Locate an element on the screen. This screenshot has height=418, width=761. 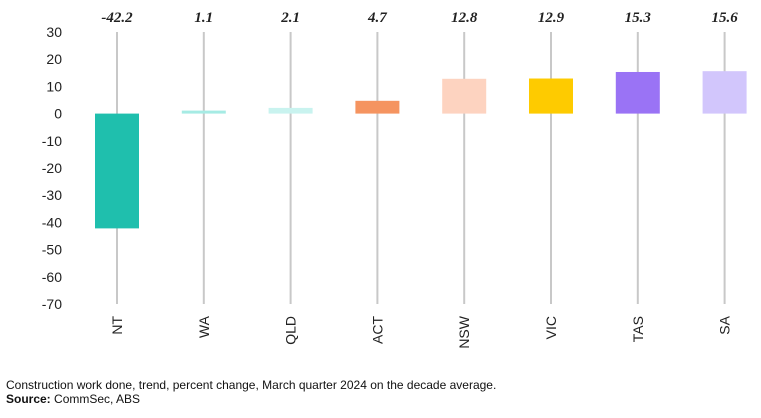
x-axis-tick-labels: NT WA QLD ACT NSW VIC TAS SA is located at coordinates (421, 331).